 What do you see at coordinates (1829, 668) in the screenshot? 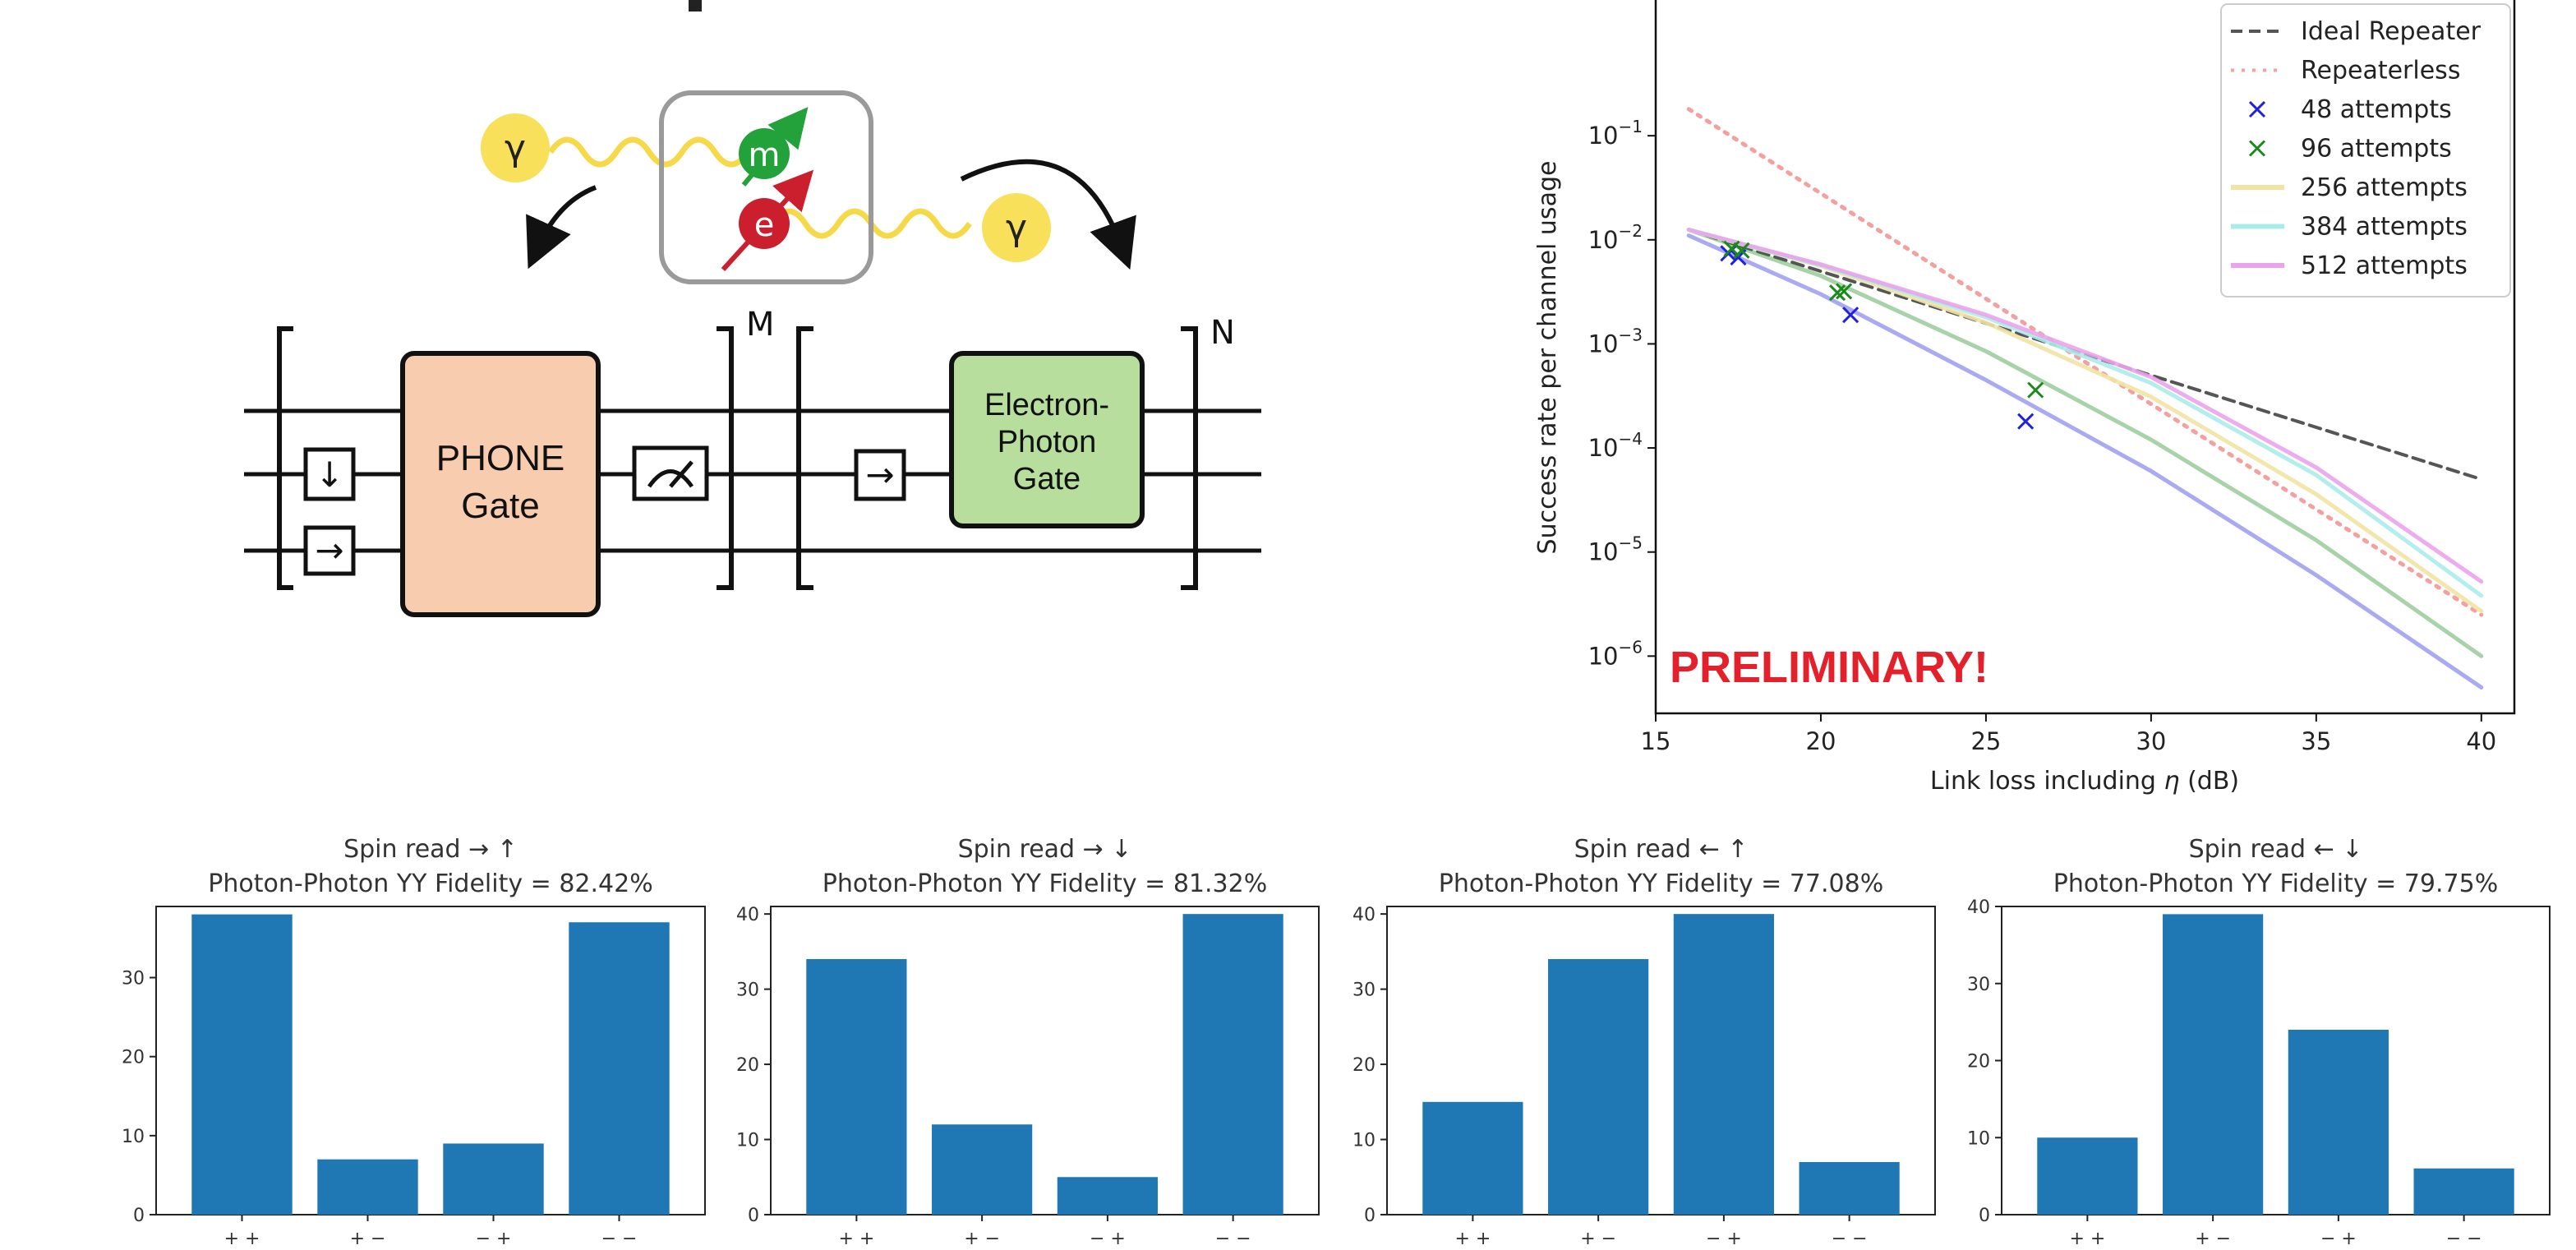
I see `preliminary-annotation: PRELIMINARY!` at bounding box center [1829, 668].